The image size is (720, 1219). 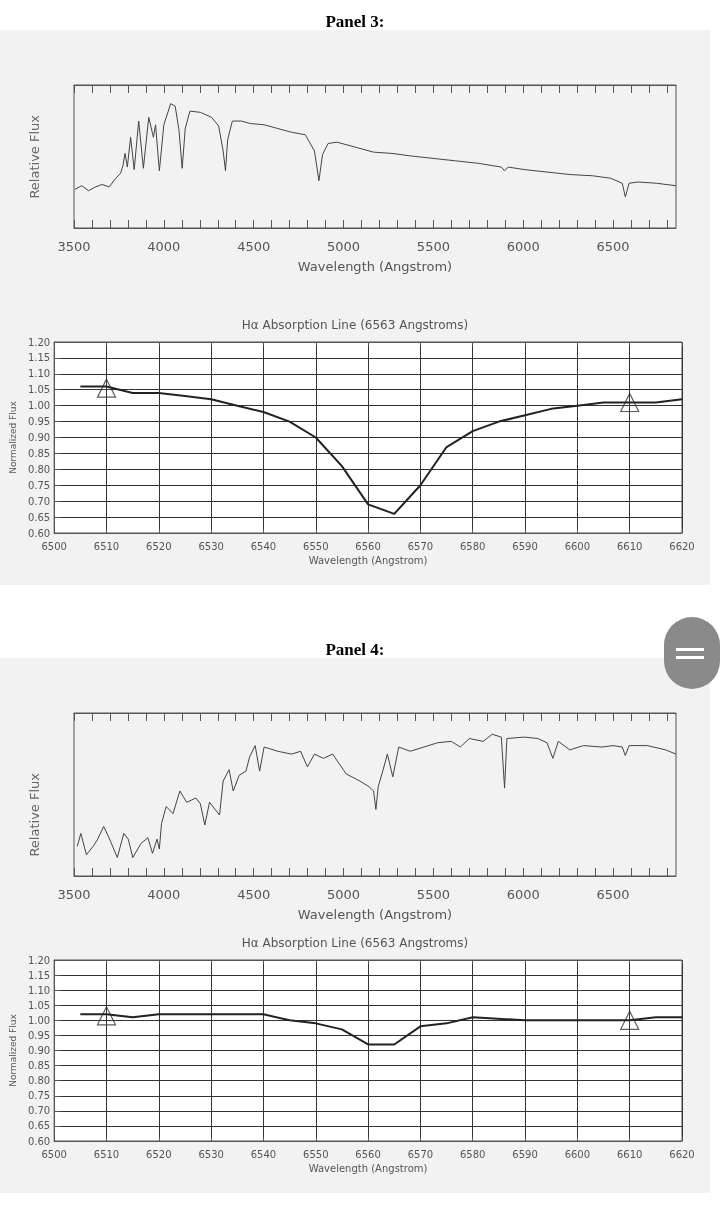 What do you see at coordinates (355, 21) in the screenshot?
I see `chart-title: Panel 3:` at bounding box center [355, 21].